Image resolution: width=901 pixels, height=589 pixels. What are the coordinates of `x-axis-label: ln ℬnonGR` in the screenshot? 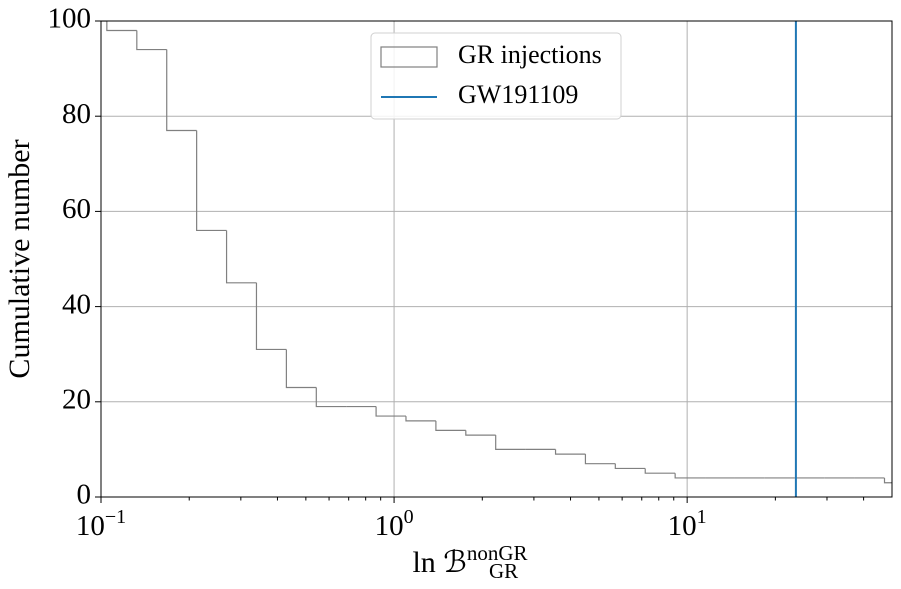 It's located at (469, 560).